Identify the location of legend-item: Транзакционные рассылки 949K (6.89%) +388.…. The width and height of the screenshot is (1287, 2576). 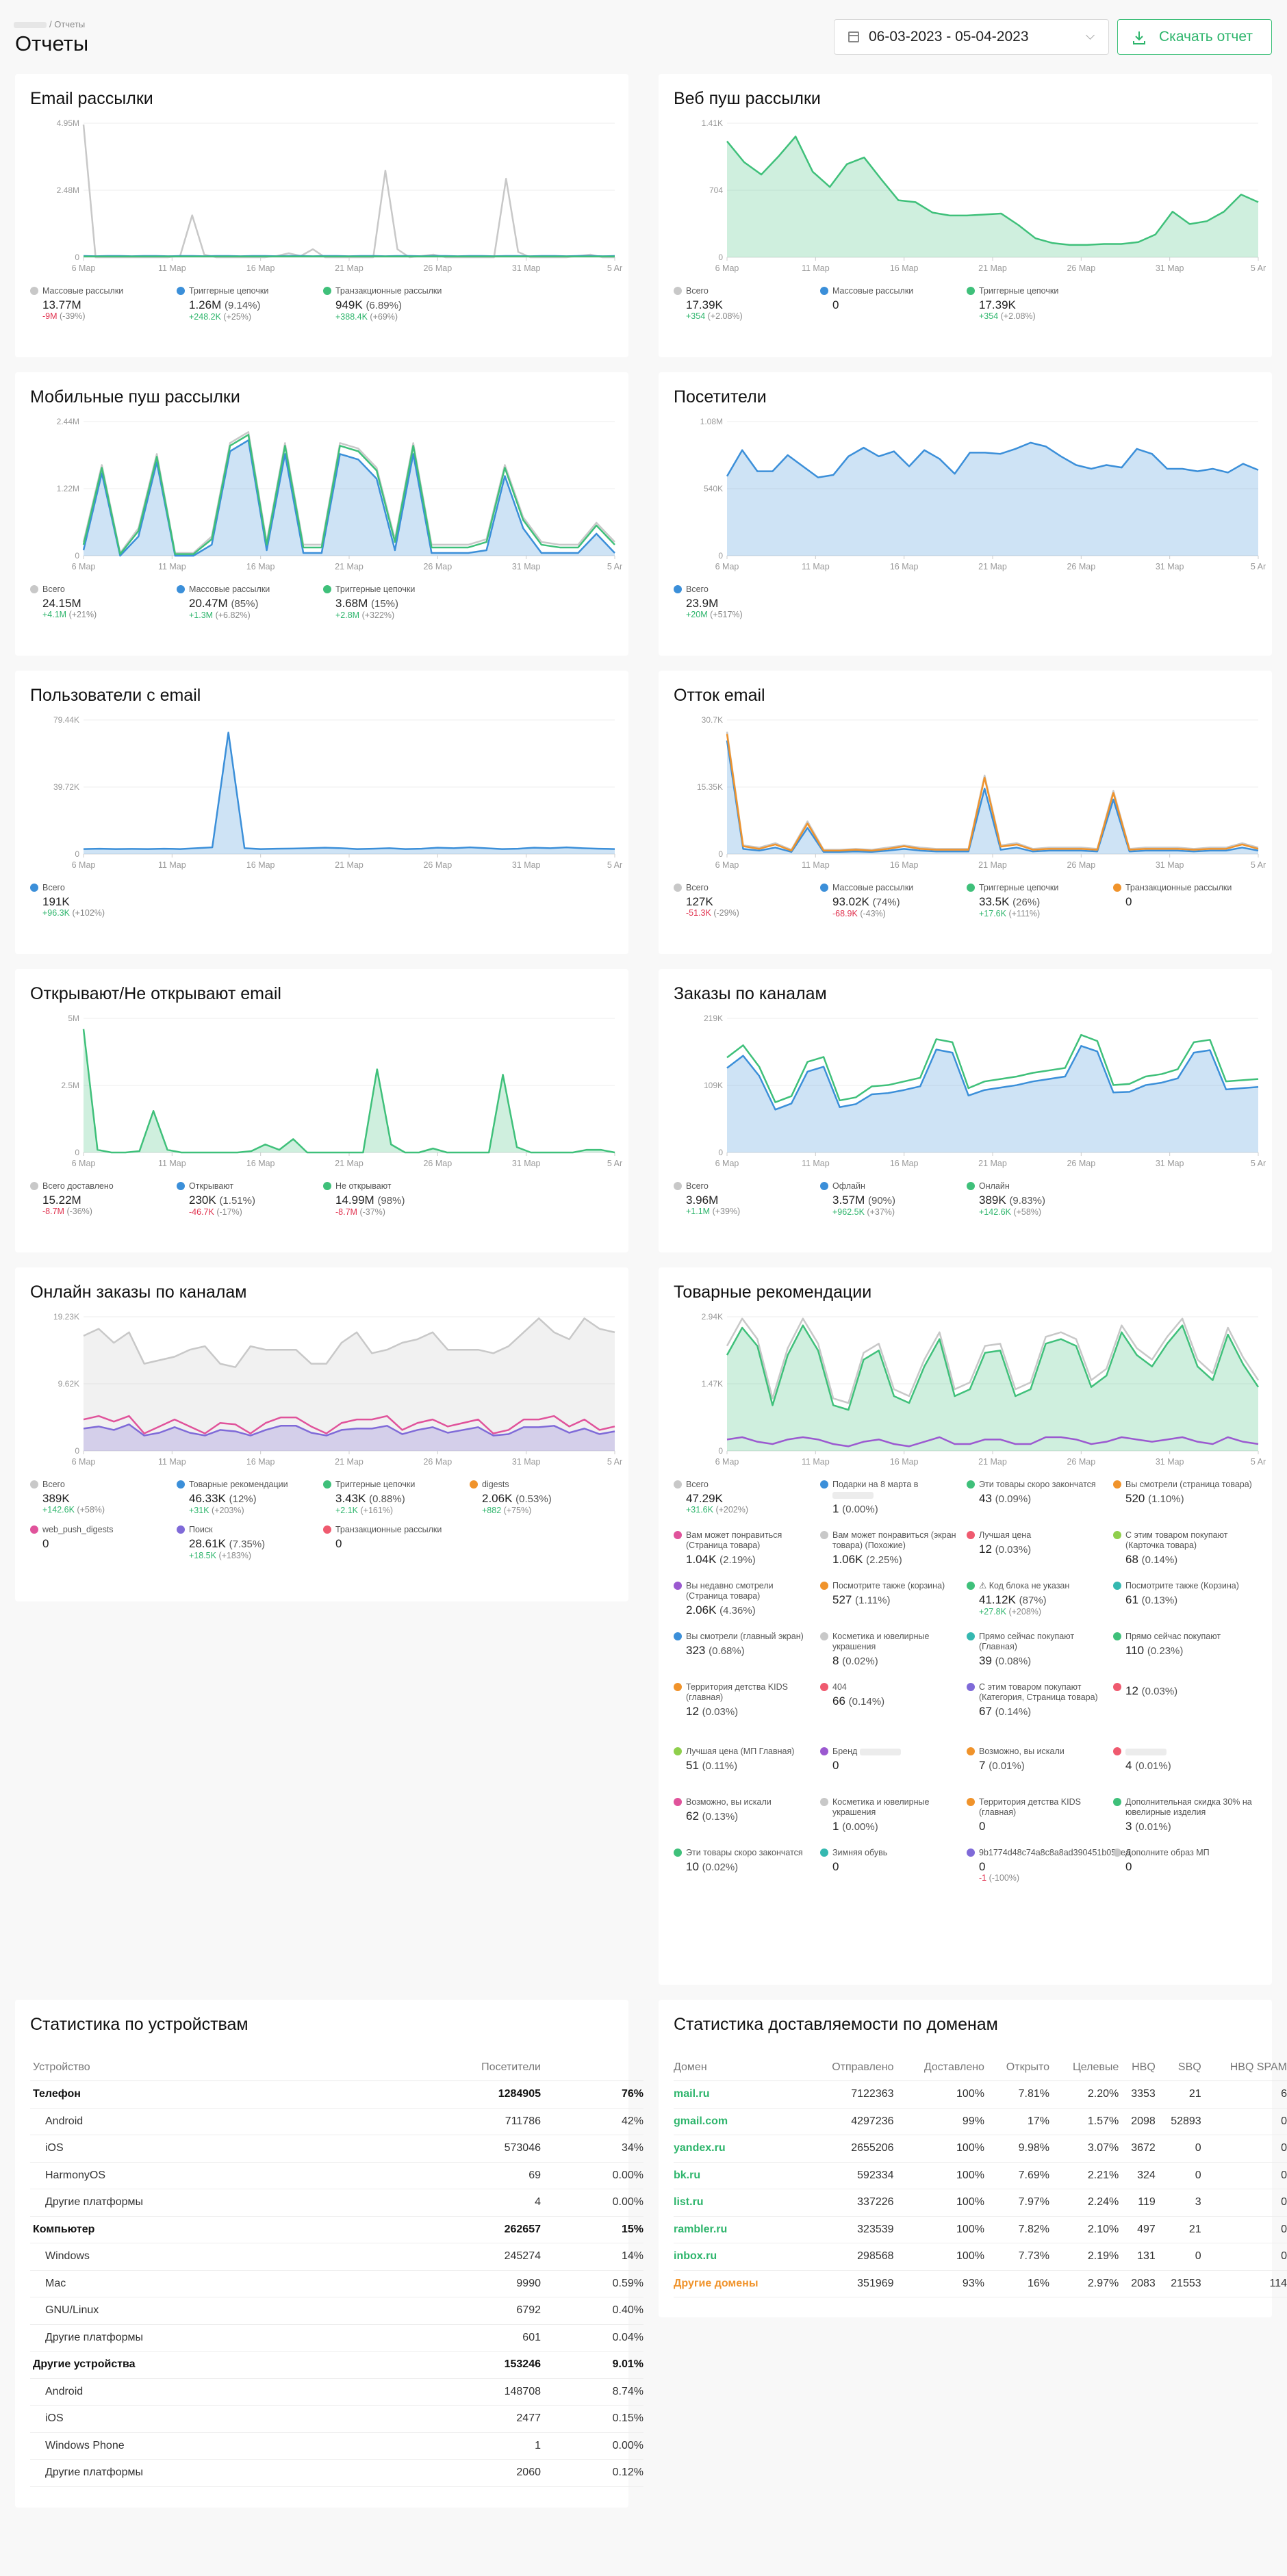
(393, 304).